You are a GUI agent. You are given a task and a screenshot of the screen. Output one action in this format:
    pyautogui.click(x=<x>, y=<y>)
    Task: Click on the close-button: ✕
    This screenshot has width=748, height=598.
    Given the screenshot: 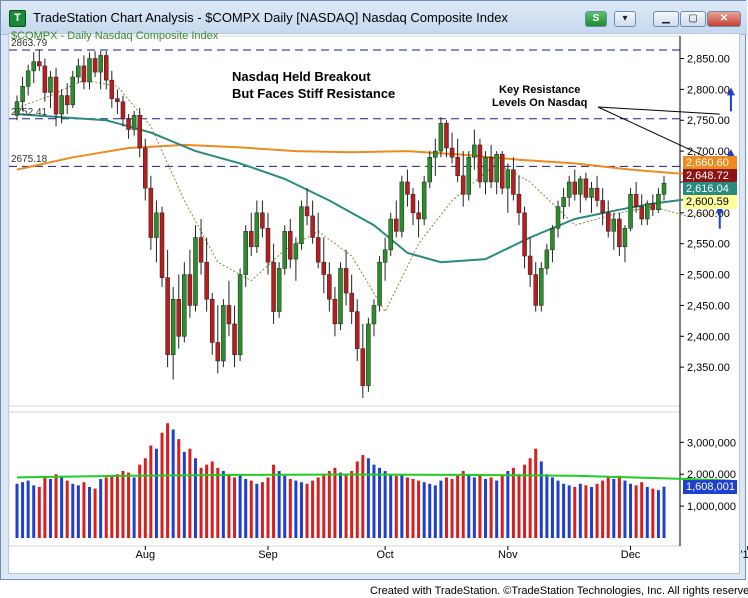 What is the action you would take?
    pyautogui.click(x=724, y=19)
    